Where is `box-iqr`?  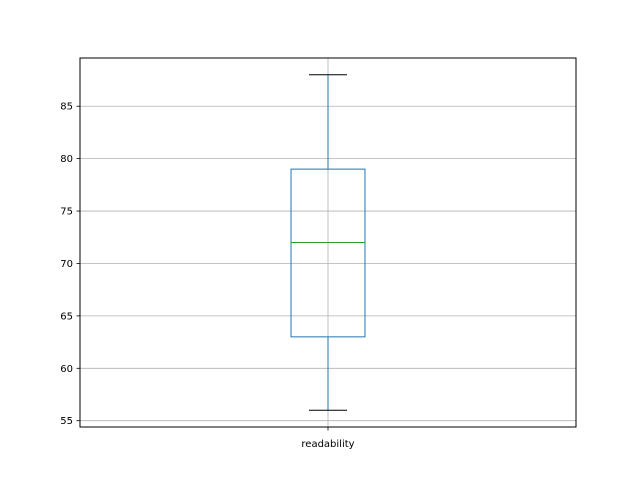 box-iqr is located at coordinates (328, 253).